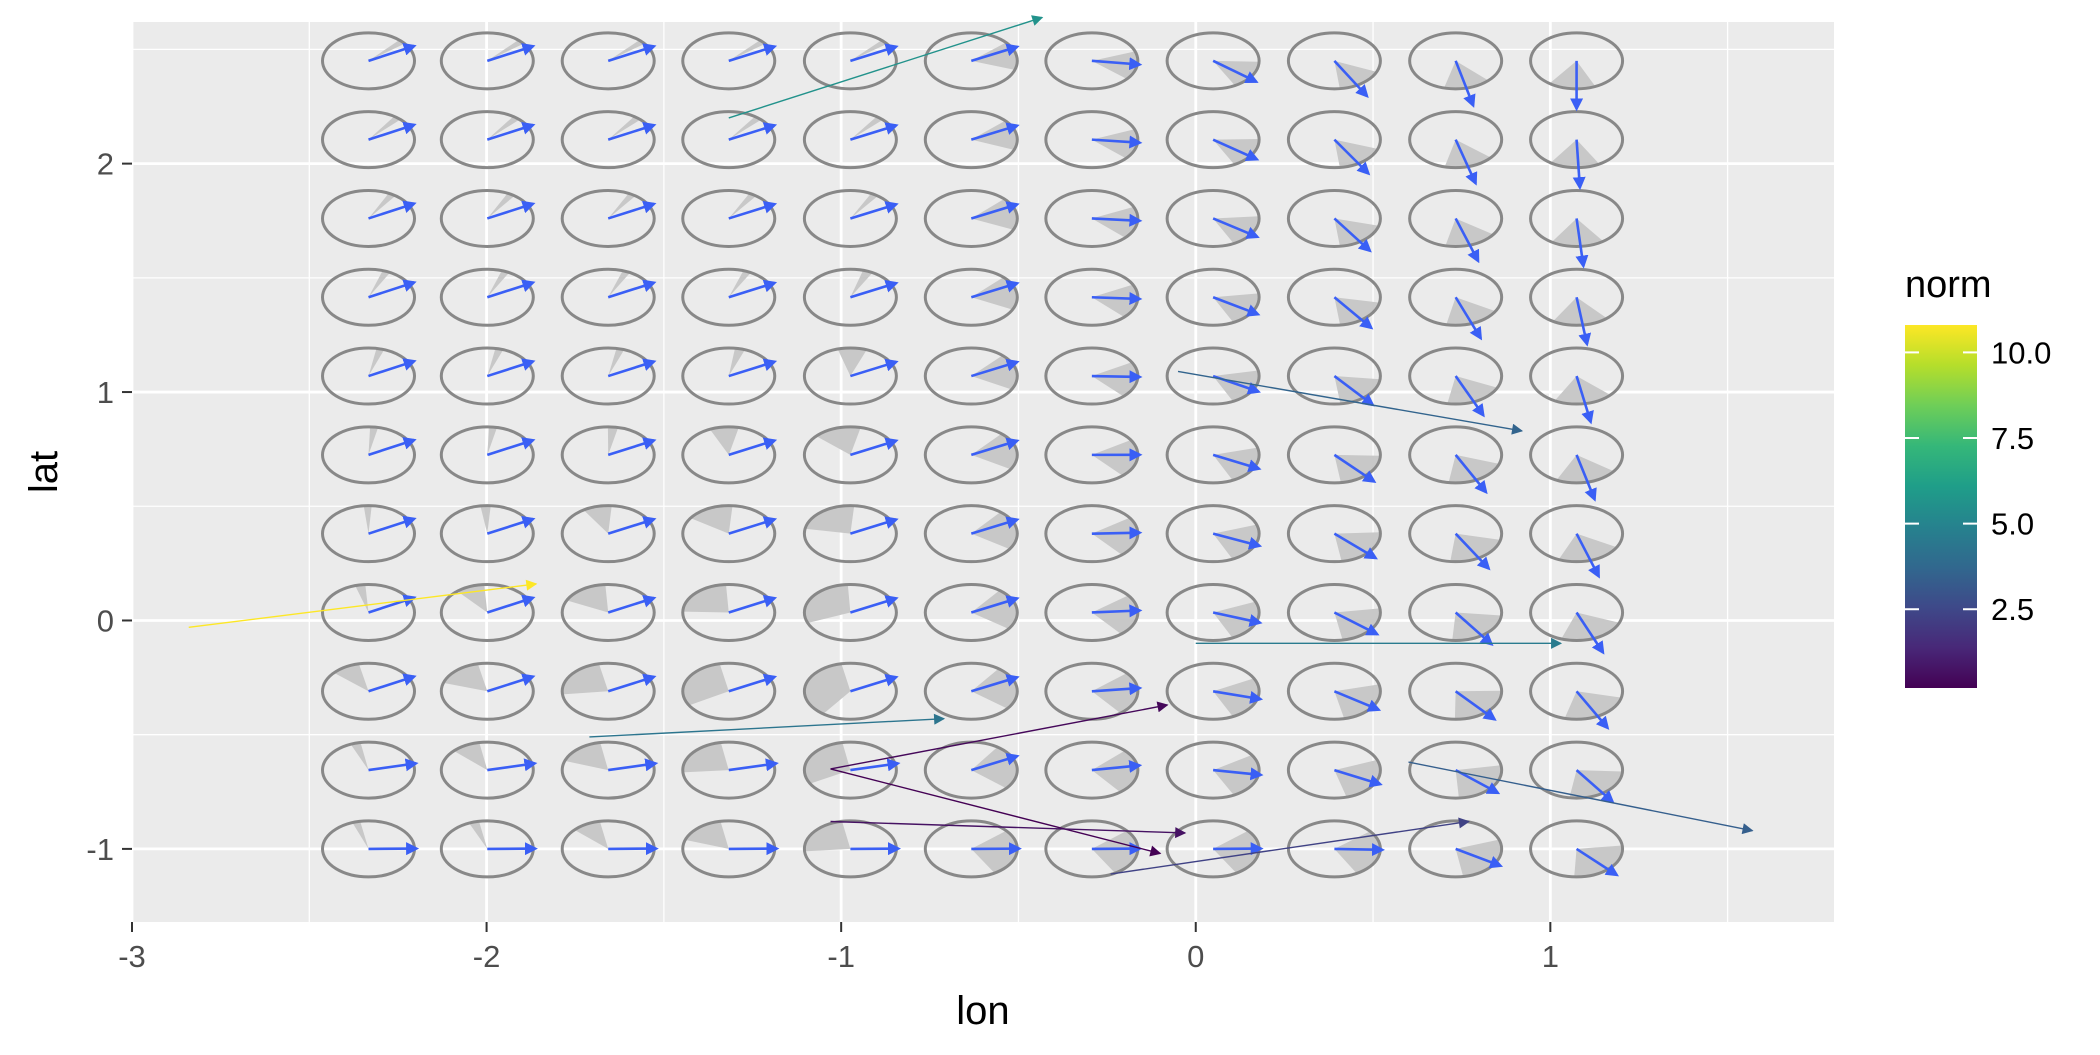 The height and width of the screenshot is (1055, 2100). Describe the element at coordinates (44, 472) in the screenshot. I see `y-axis-label: lat` at that location.